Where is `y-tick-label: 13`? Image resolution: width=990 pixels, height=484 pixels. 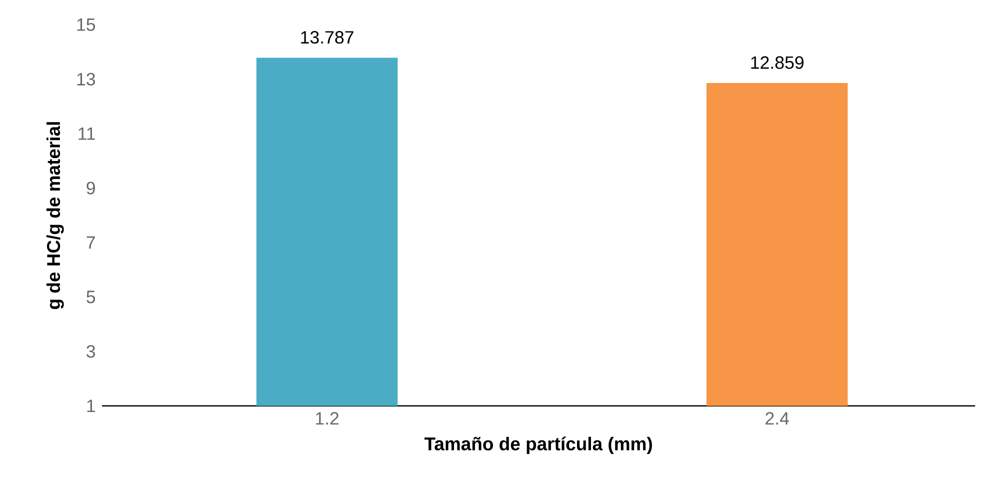 y-tick-label: 13 is located at coordinates (86, 79).